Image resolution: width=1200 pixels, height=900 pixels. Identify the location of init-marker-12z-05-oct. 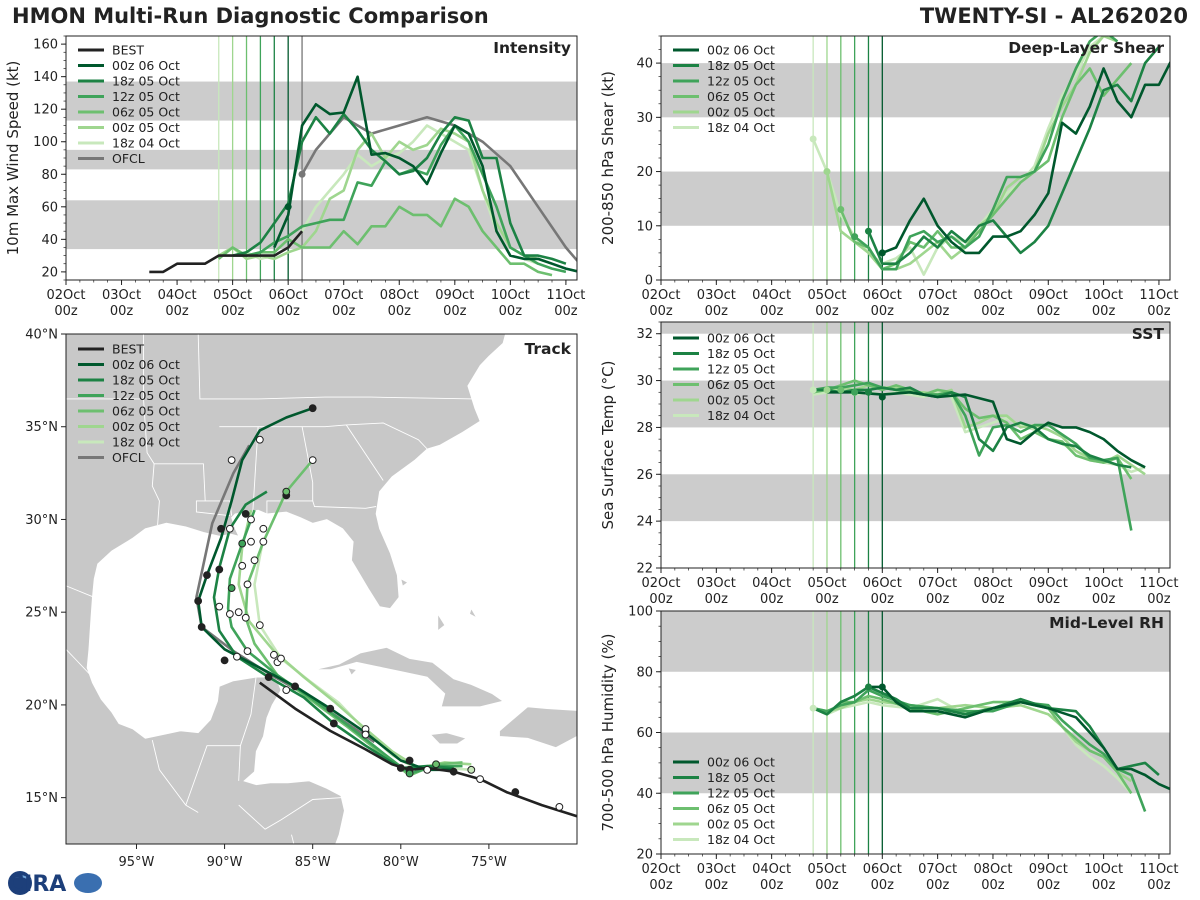
(855, 237).